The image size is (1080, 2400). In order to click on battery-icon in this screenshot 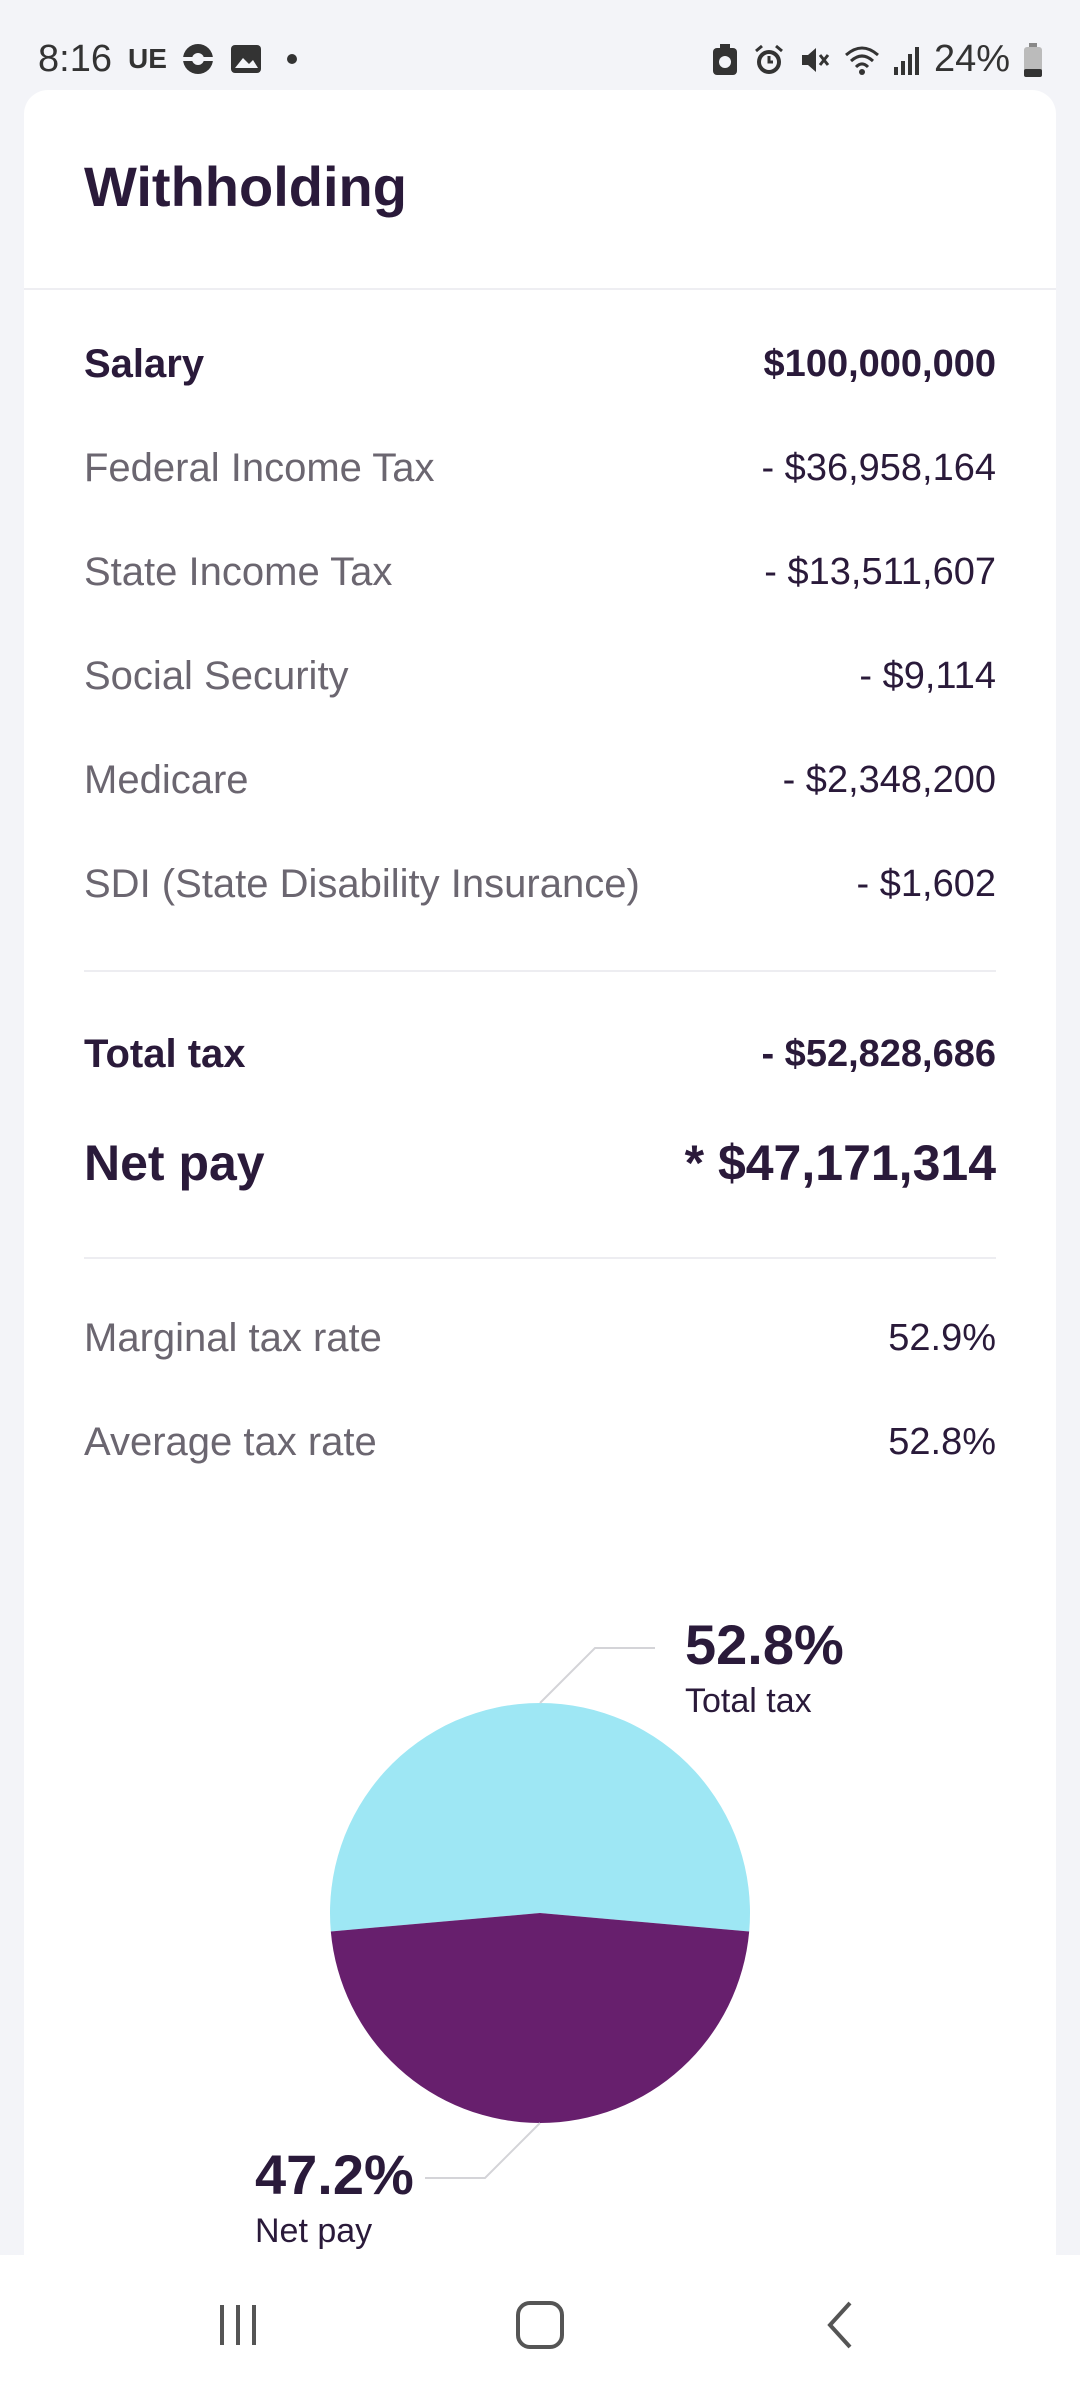, I will do `click(1033, 59)`.